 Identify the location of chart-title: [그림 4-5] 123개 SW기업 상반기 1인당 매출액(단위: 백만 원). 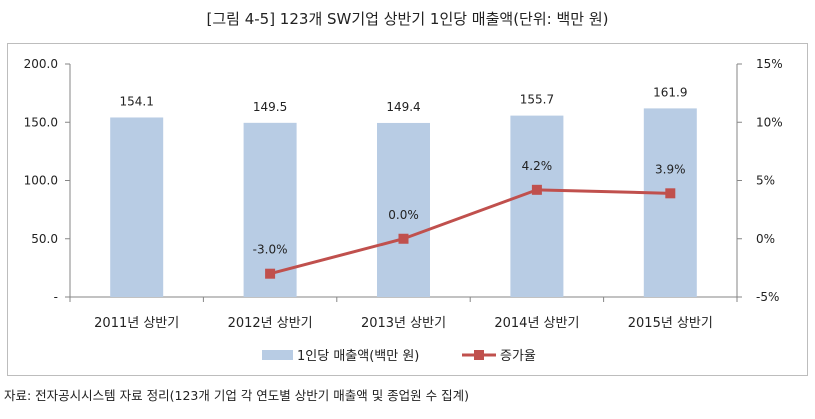
(407, 19).